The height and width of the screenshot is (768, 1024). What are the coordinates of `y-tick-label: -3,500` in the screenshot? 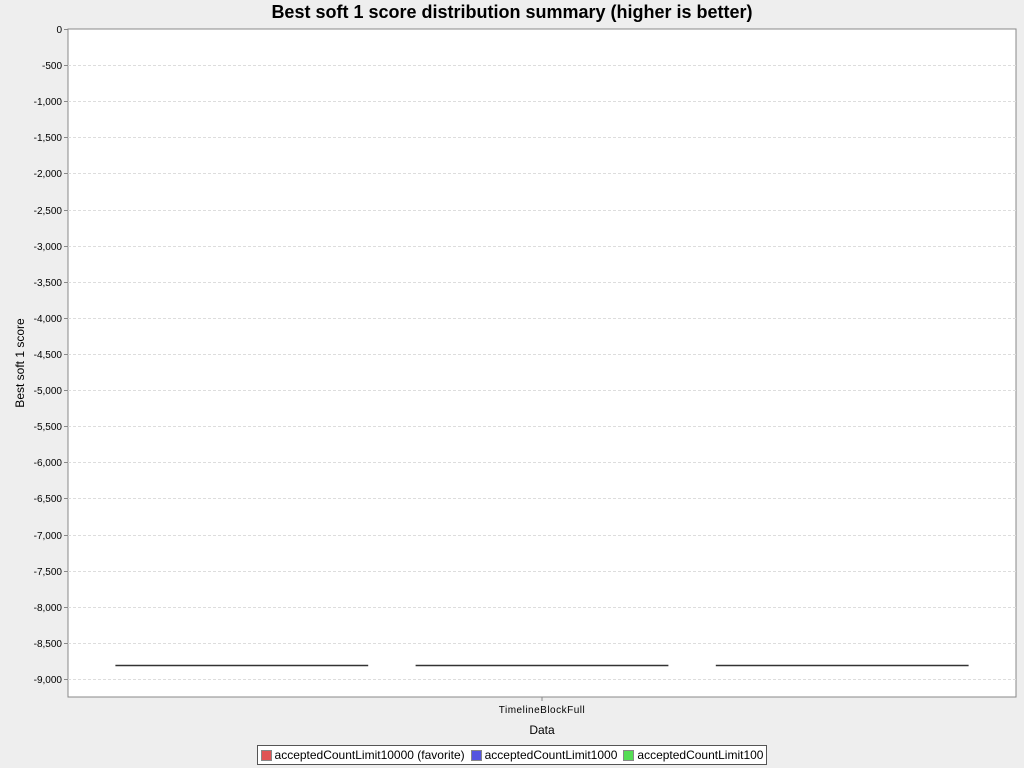 It's located at (48, 283).